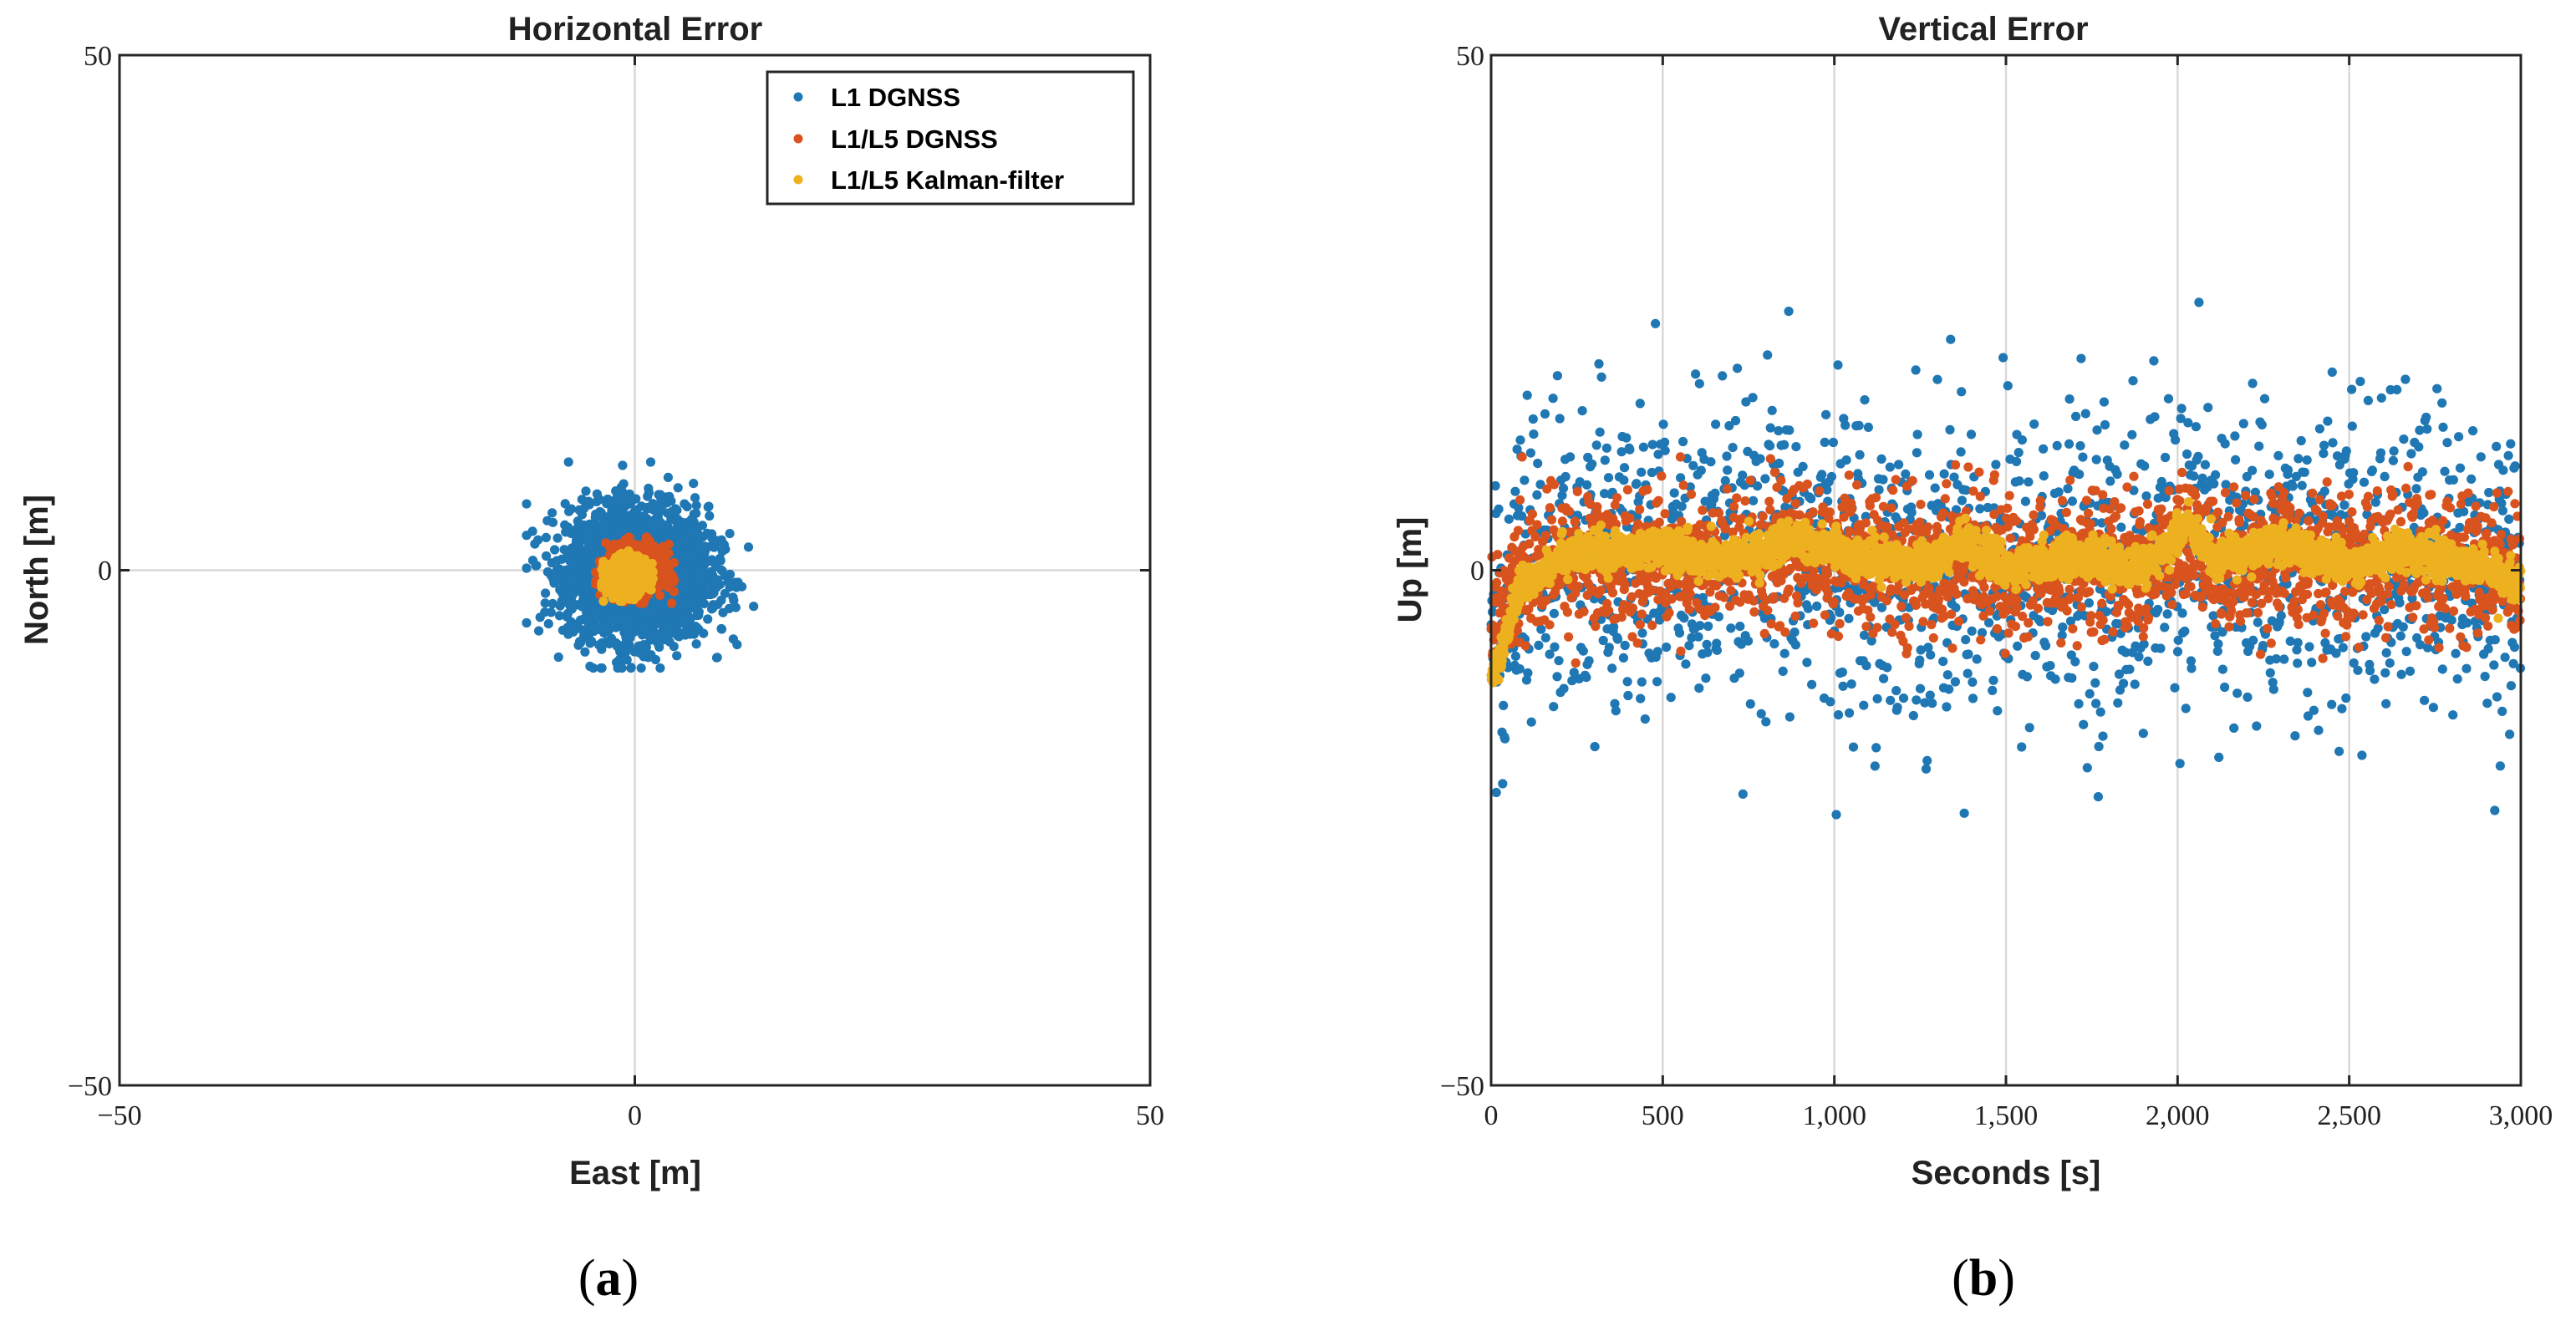 This screenshot has width=2576, height=1336. I want to click on legend-marker-l1-dgnss, so click(798, 97).